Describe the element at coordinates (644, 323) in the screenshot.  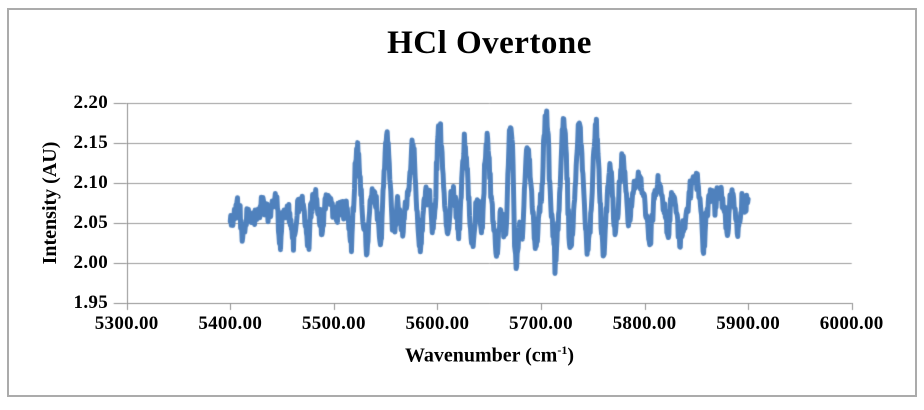
I see `x-axis-tick-label: 5800.00` at that location.